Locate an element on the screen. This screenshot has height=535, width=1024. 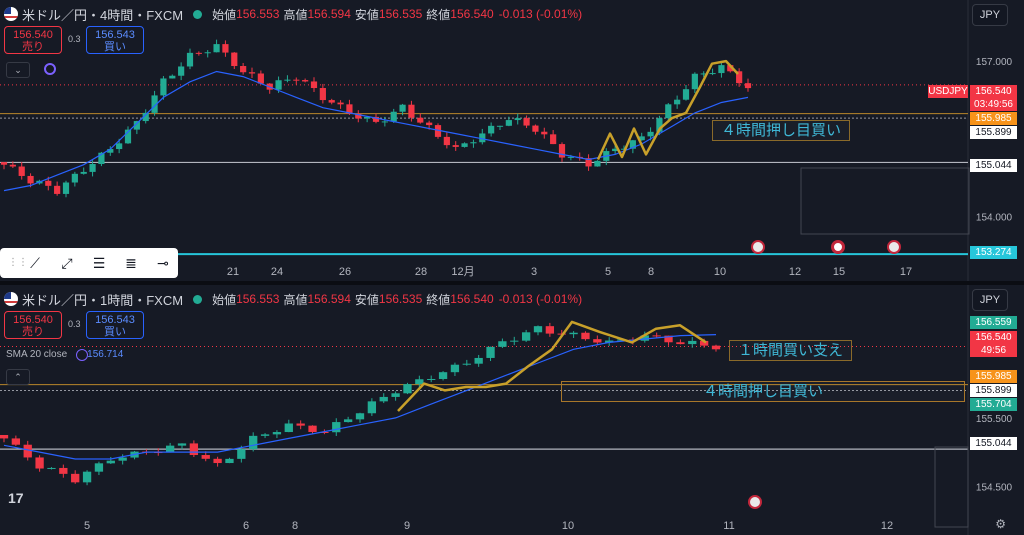
collapse-indicators-button: ⌄ is located at coordinates (18, 70).